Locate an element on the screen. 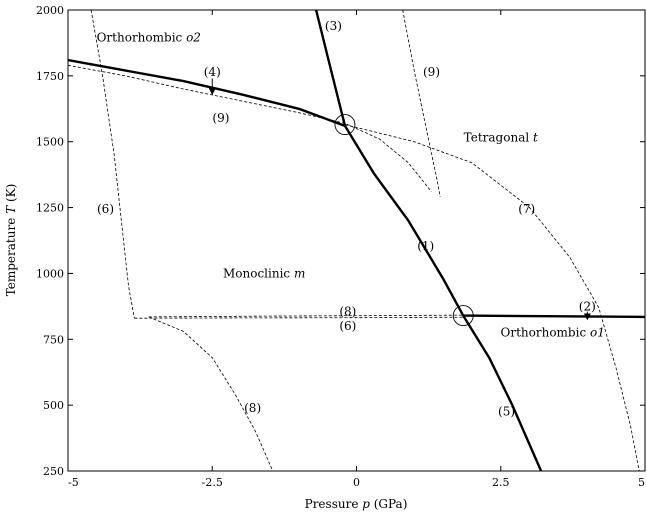 This screenshot has height=516, width=647. curve-c9b is located at coordinates (421, 103).